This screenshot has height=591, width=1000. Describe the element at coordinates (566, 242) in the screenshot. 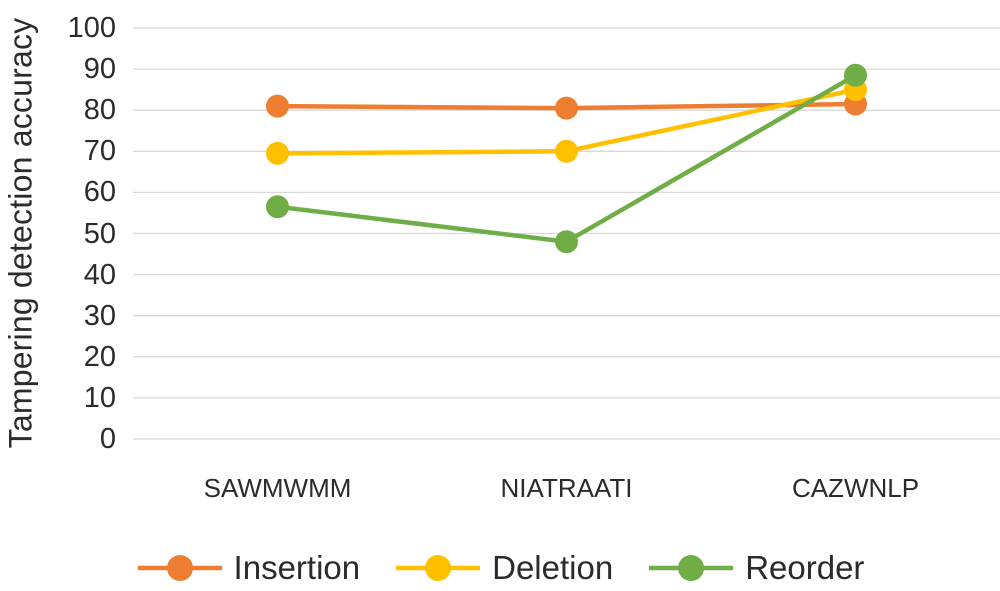

I see `point-reorder-niatraati` at that location.